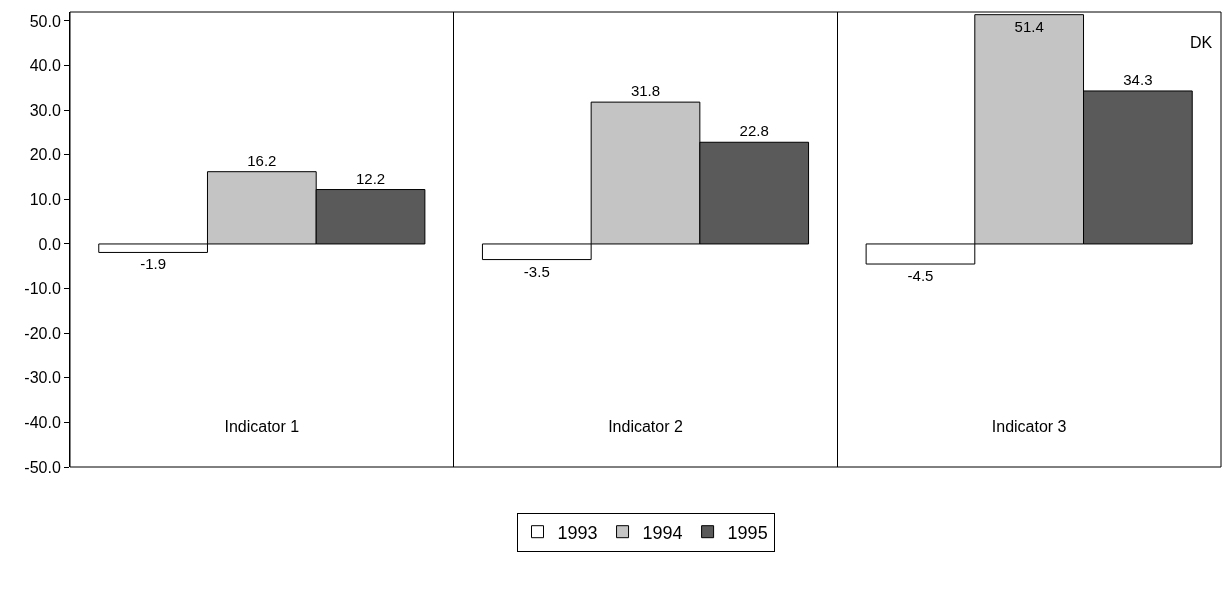 Image resolution: width=1225 pixels, height=597 pixels. Describe the element at coordinates (1138, 79) in the screenshot. I see `data-label: 34.3` at that location.